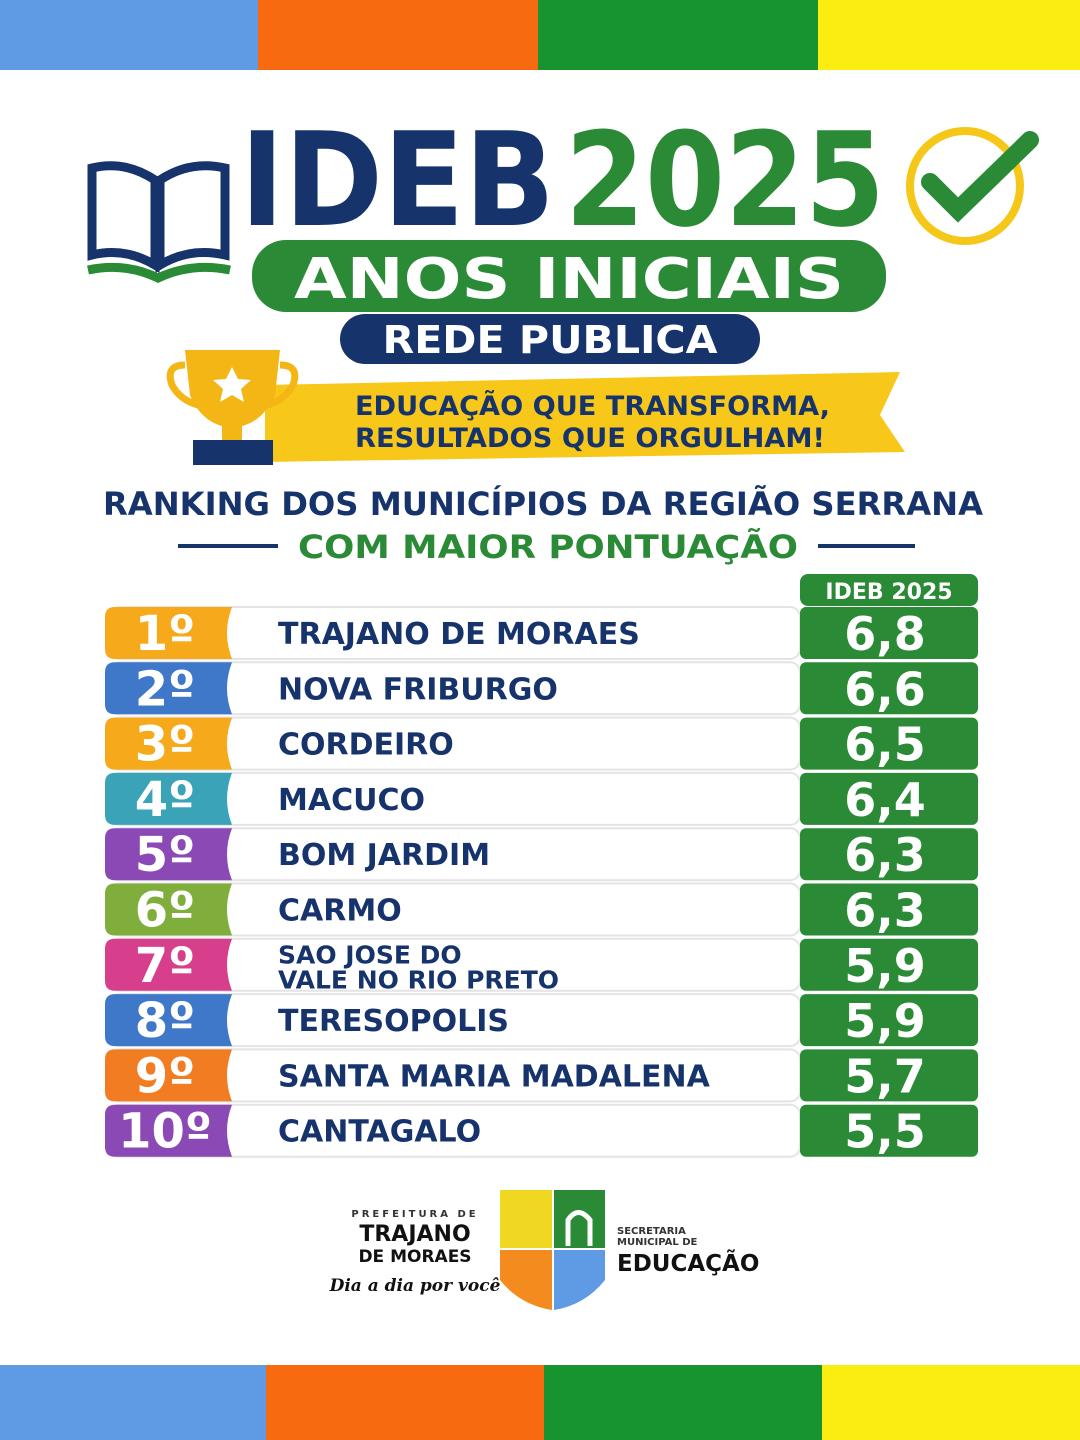  Describe the element at coordinates (494, 1076) in the screenshot. I see `municipality-name: SANTA MARIA MADALENA` at that location.